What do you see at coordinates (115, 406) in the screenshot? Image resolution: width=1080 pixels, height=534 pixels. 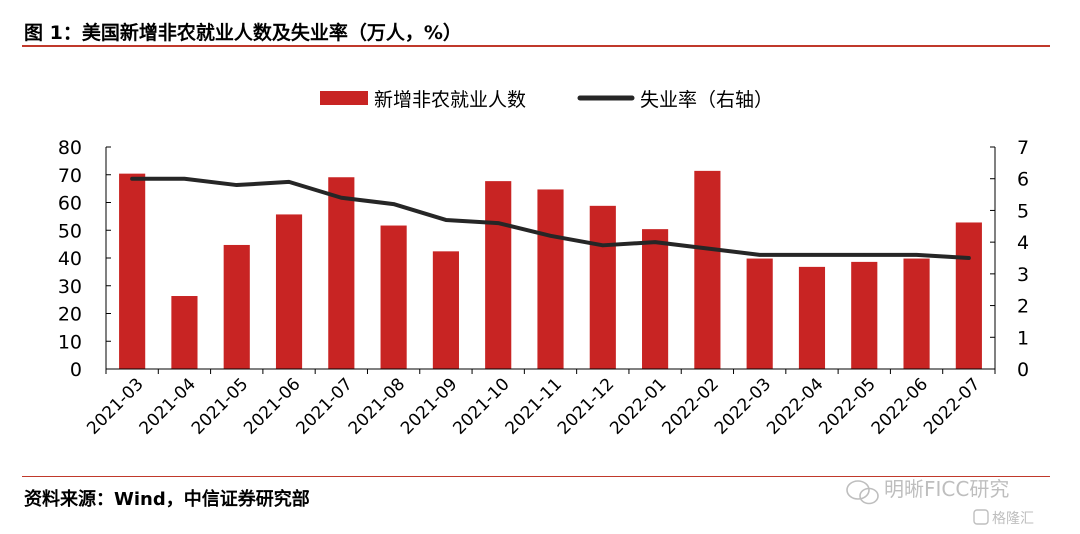 I see `x-tick-label: 2021-03` at bounding box center [115, 406].